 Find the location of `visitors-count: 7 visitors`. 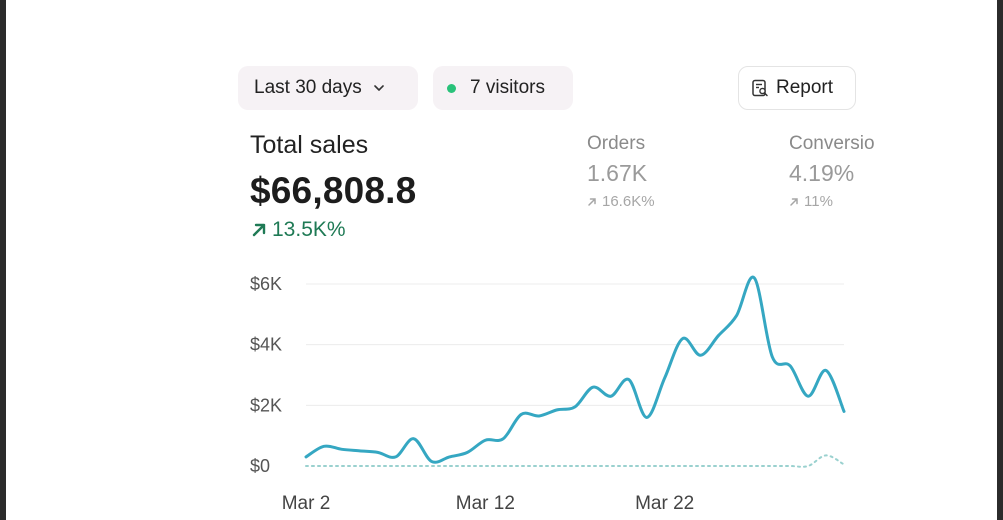

visitors-count: 7 visitors is located at coordinates (507, 87).